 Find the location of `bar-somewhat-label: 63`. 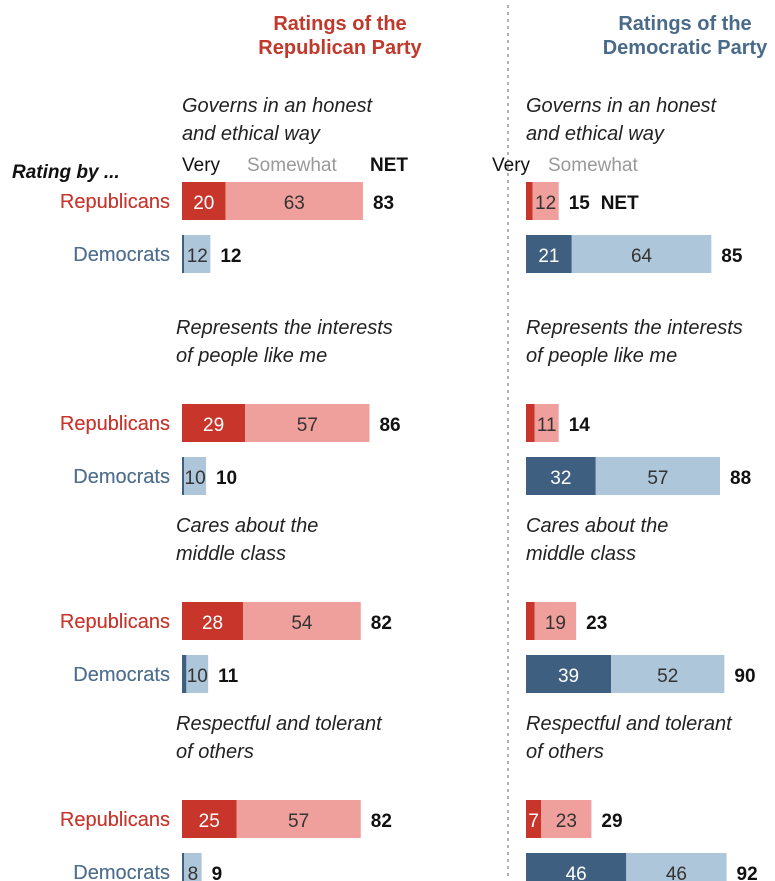

bar-somewhat-label: 63 is located at coordinates (294, 203).